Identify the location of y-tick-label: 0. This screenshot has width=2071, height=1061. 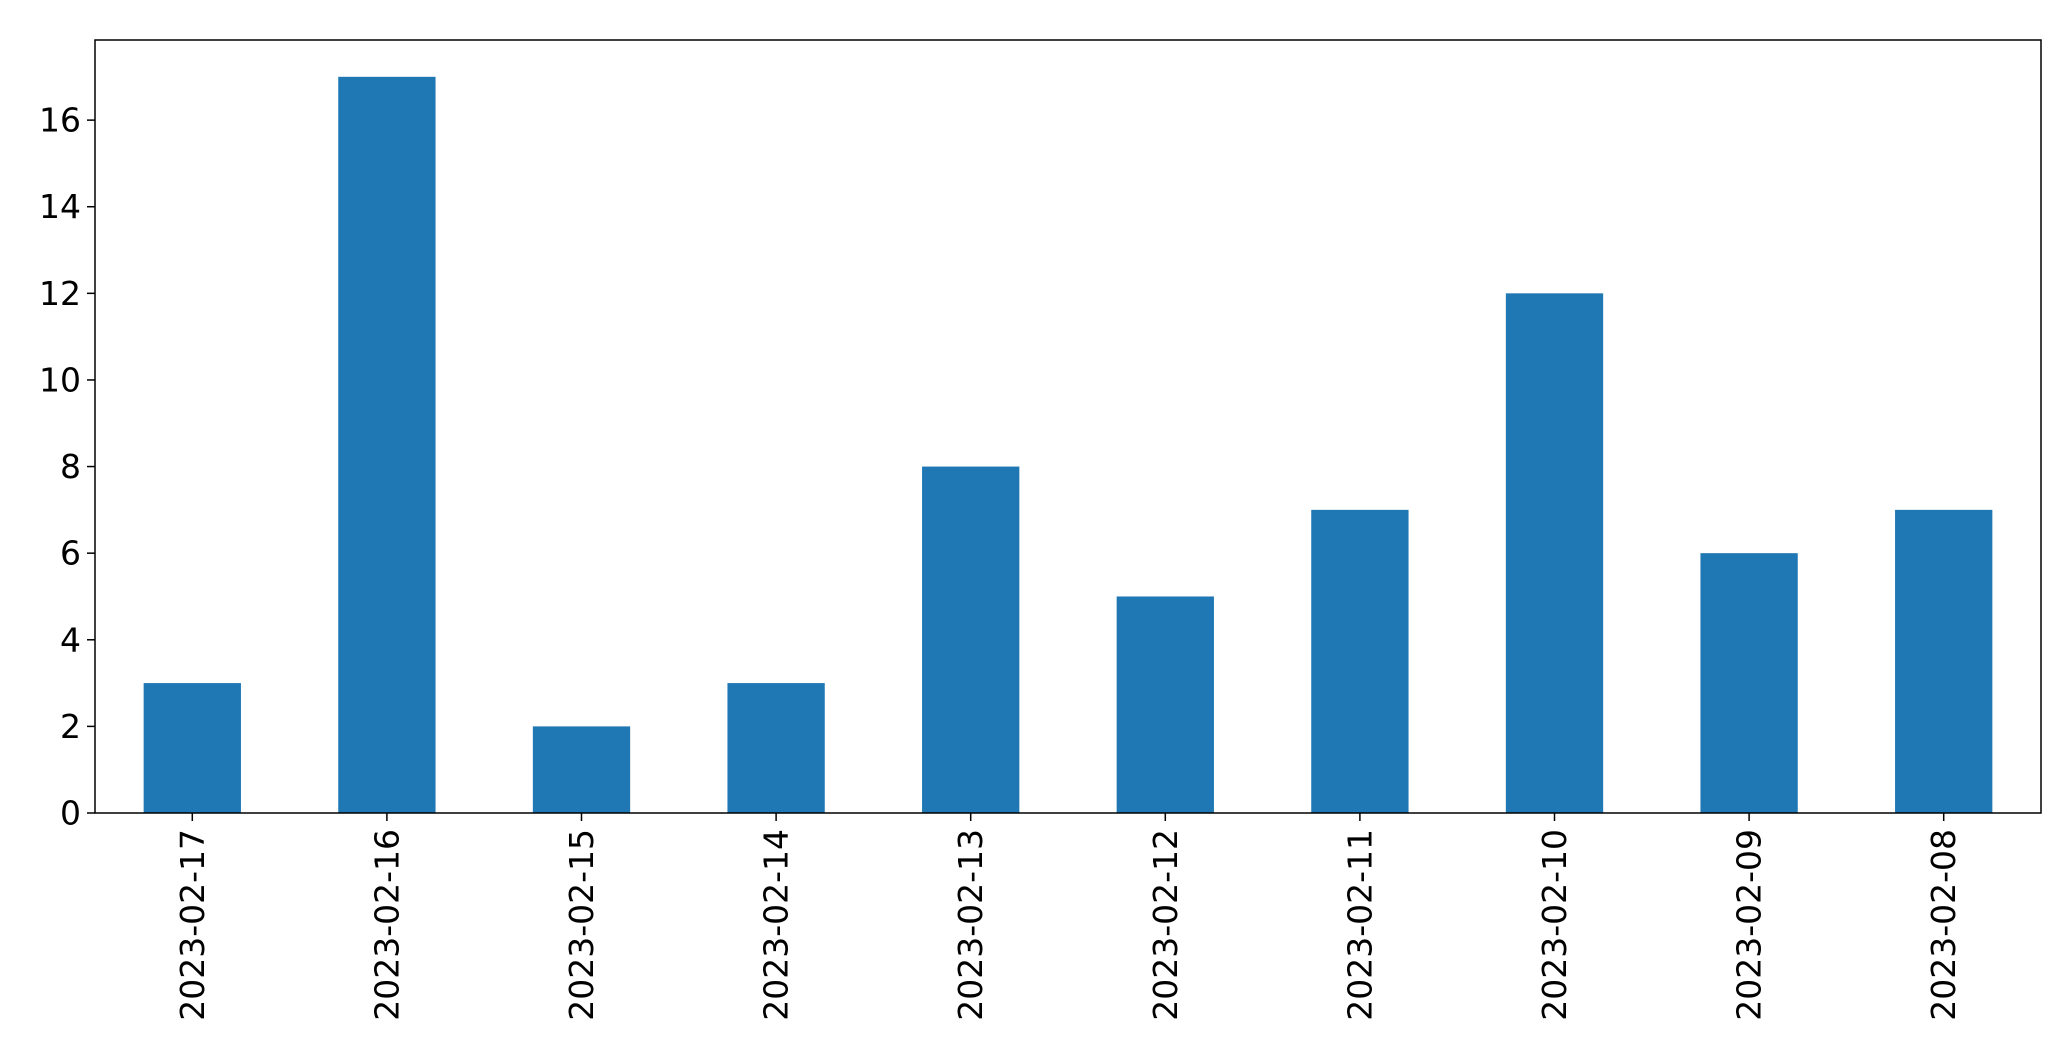
(70, 813).